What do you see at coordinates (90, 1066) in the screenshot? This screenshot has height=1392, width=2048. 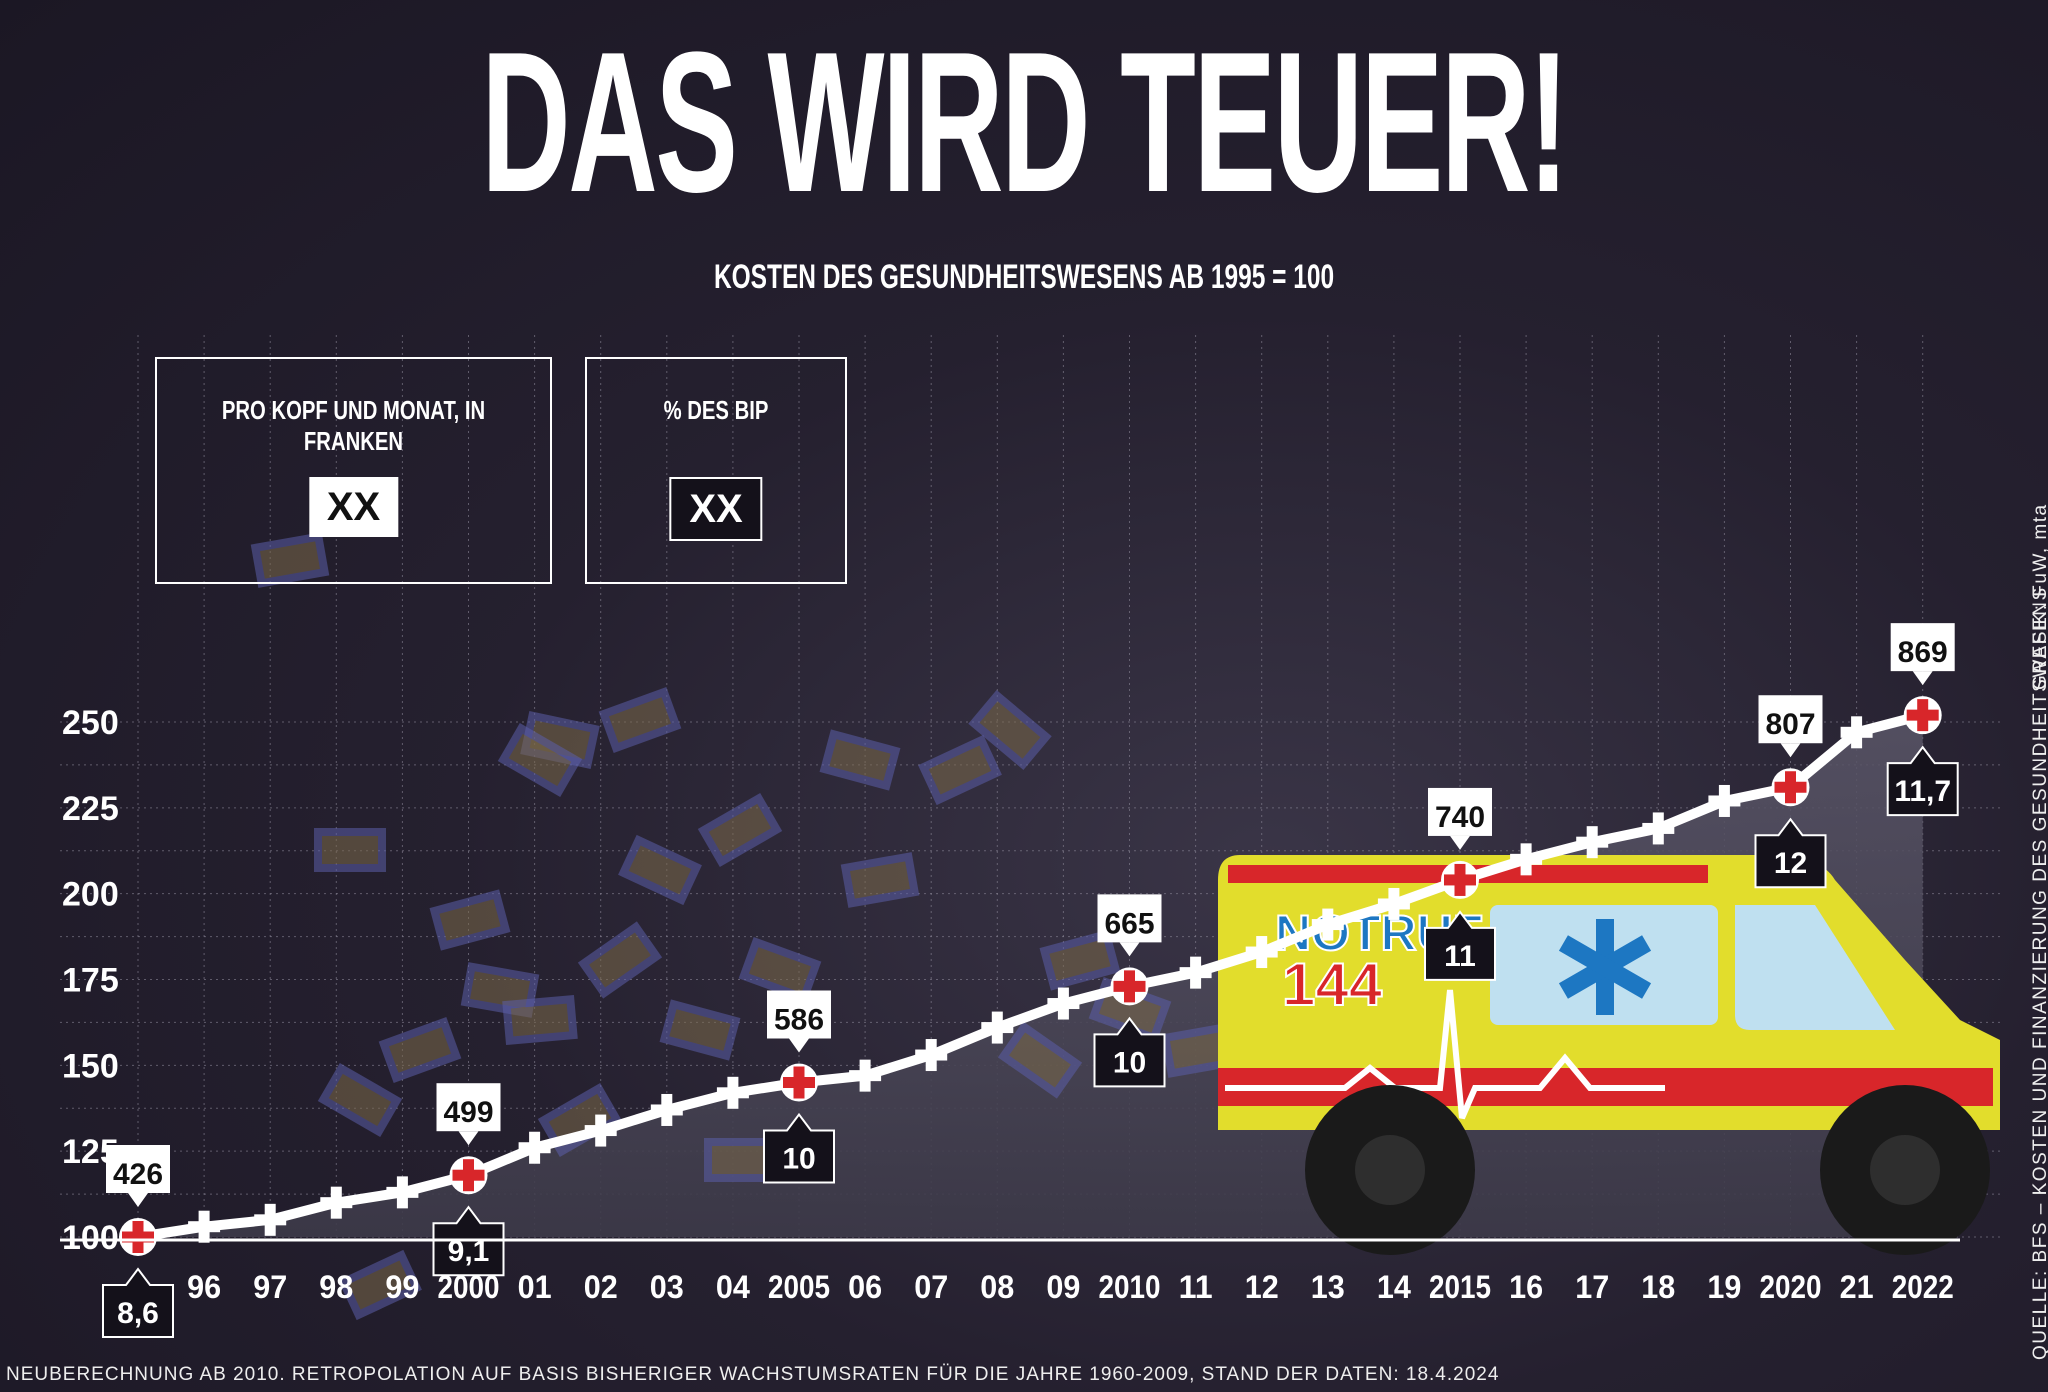 I see `y-tick-label: 150` at bounding box center [90, 1066].